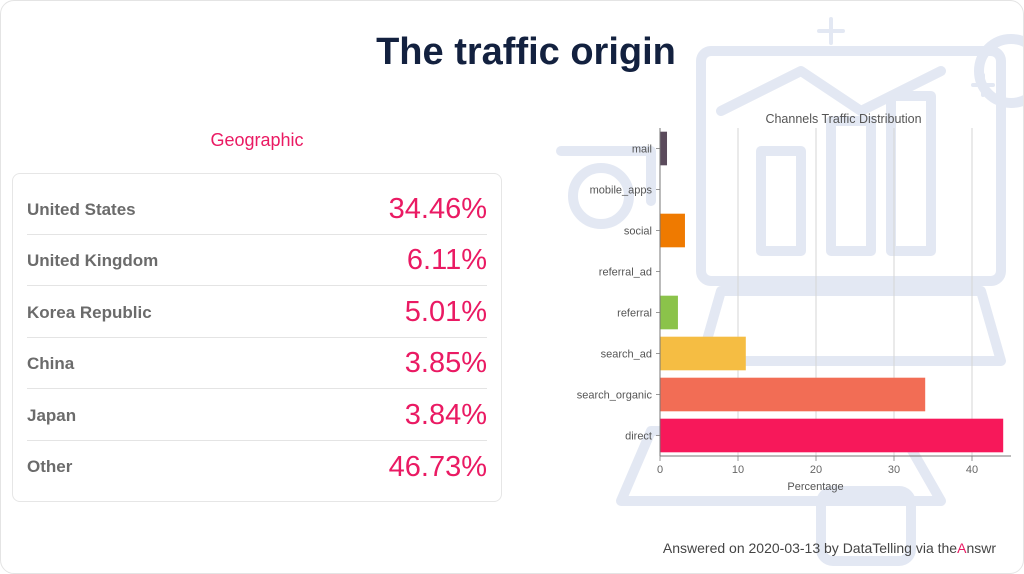 This screenshot has width=1024, height=574. Describe the element at coordinates (981, 548) in the screenshot. I see `footer-suffix: nswr` at that location.